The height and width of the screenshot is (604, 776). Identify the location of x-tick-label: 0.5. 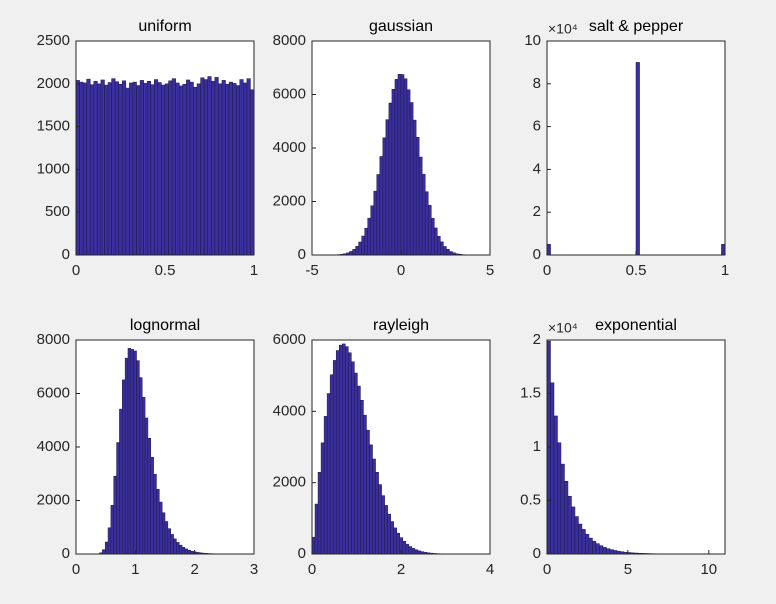
(636, 270).